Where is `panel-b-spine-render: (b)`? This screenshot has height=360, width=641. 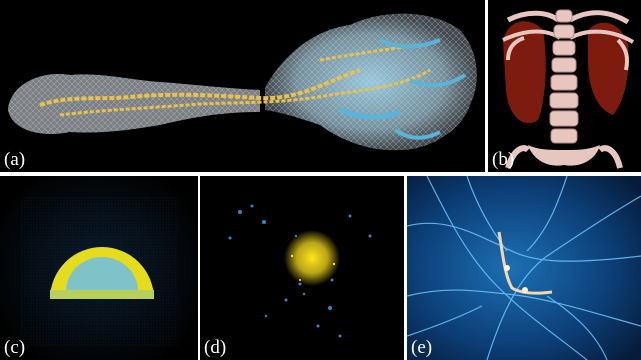 panel-b-spine-render: (b) is located at coordinates (564, 86).